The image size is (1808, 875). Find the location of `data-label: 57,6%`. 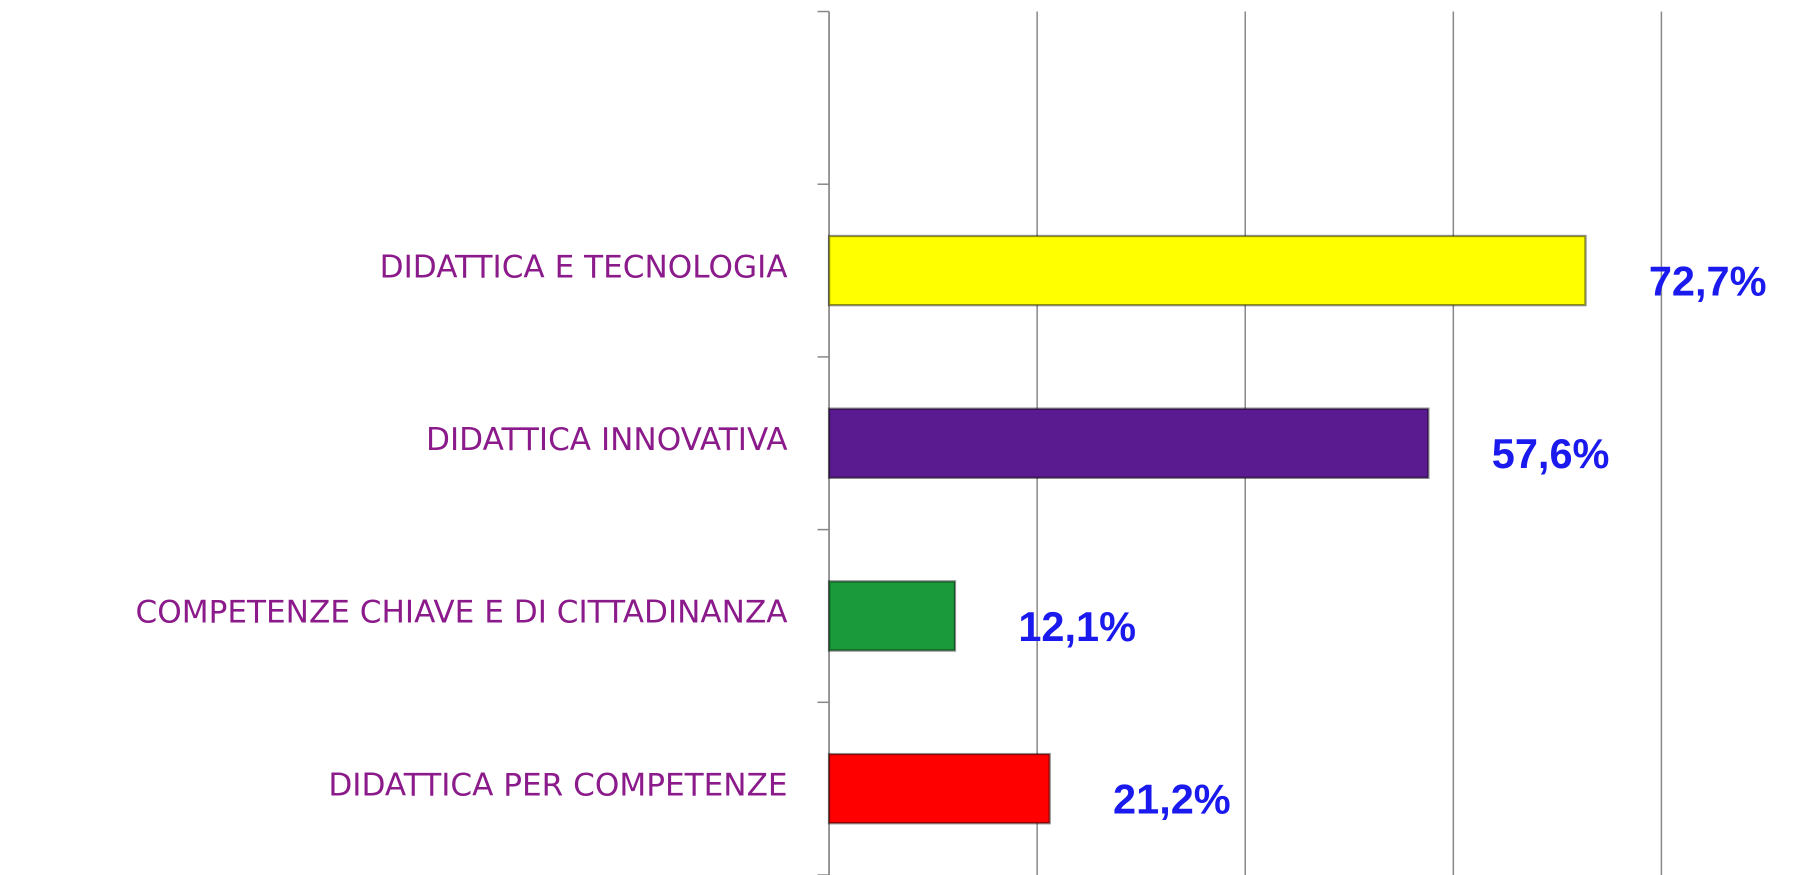

data-label: 57,6% is located at coordinates (1551, 453).